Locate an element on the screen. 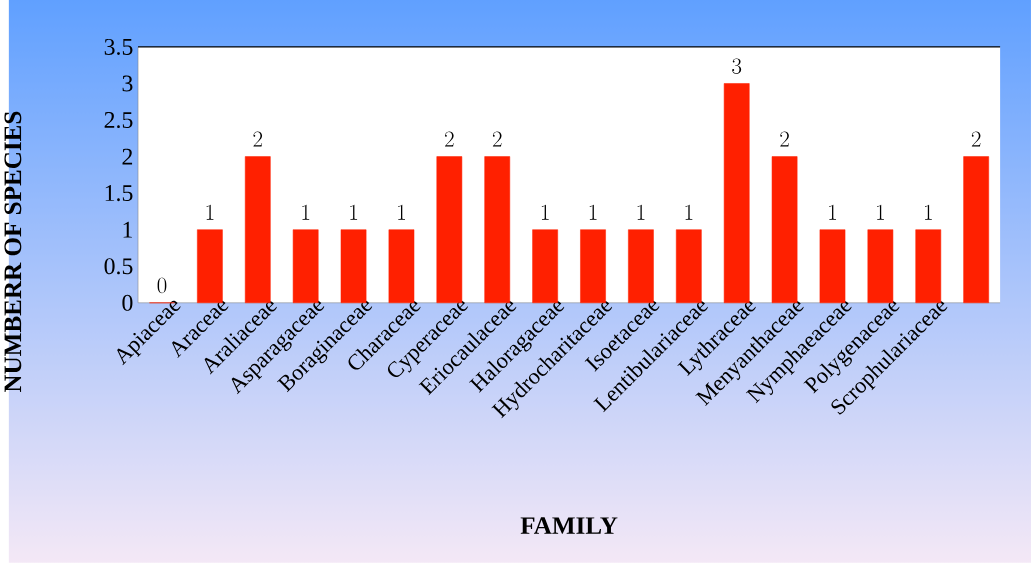 The width and height of the screenshot is (1031, 563). y-tick-label: 1 is located at coordinates (127, 229).